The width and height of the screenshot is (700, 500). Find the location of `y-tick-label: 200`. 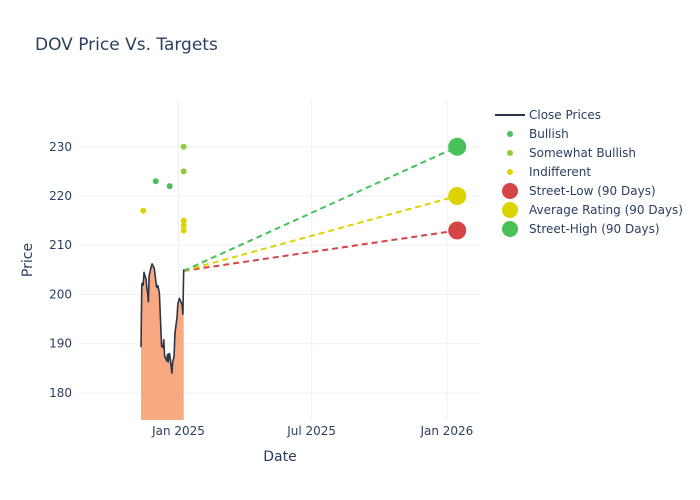

y-tick-label: 200 is located at coordinates (60, 294).